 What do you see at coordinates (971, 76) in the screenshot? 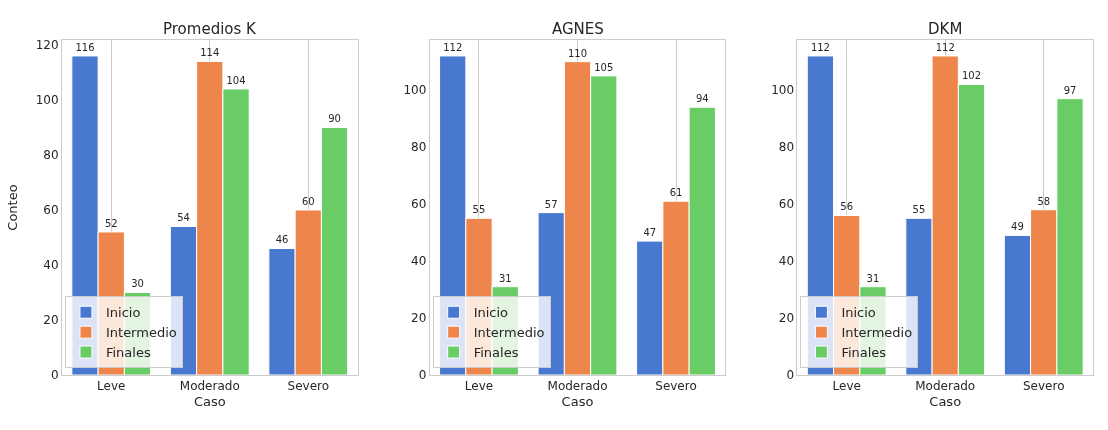
I see `data-label: 102` at bounding box center [971, 76].